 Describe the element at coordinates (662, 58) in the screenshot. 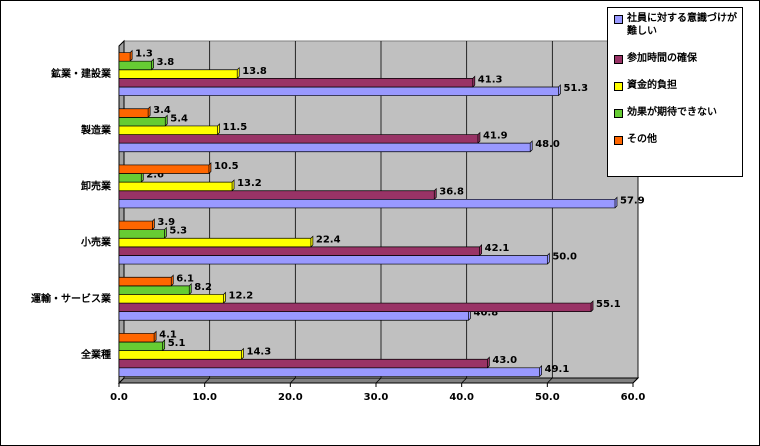

I see `legend-label: 参加時間の確保` at that location.